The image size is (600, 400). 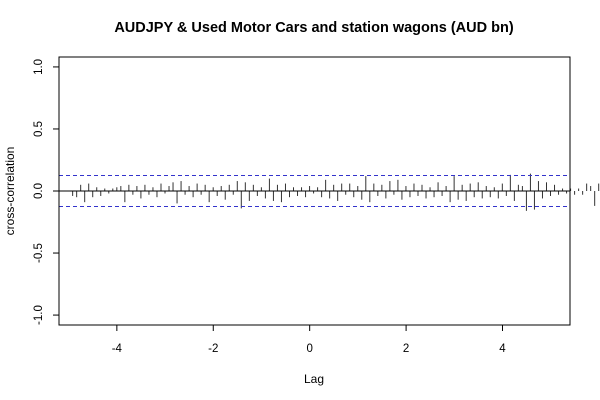 What do you see at coordinates (39, 191) in the screenshot?
I see `y-tick-label: 0.0` at bounding box center [39, 191].